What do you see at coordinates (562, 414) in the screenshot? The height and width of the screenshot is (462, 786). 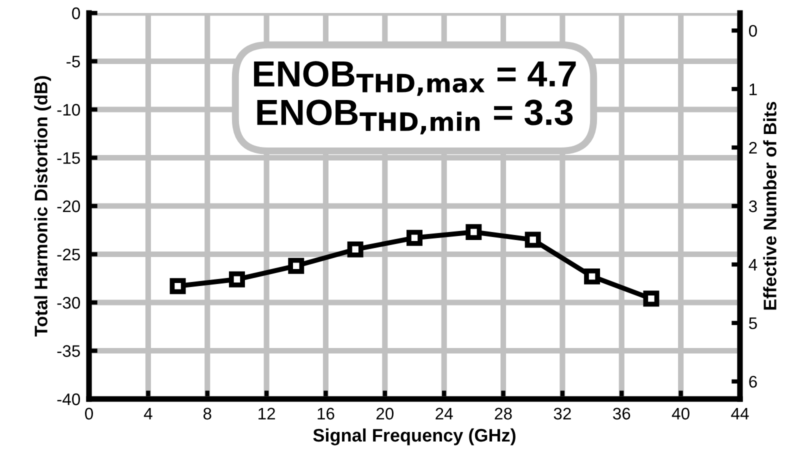 I see `x-tick-label: 32` at bounding box center [562, 414].